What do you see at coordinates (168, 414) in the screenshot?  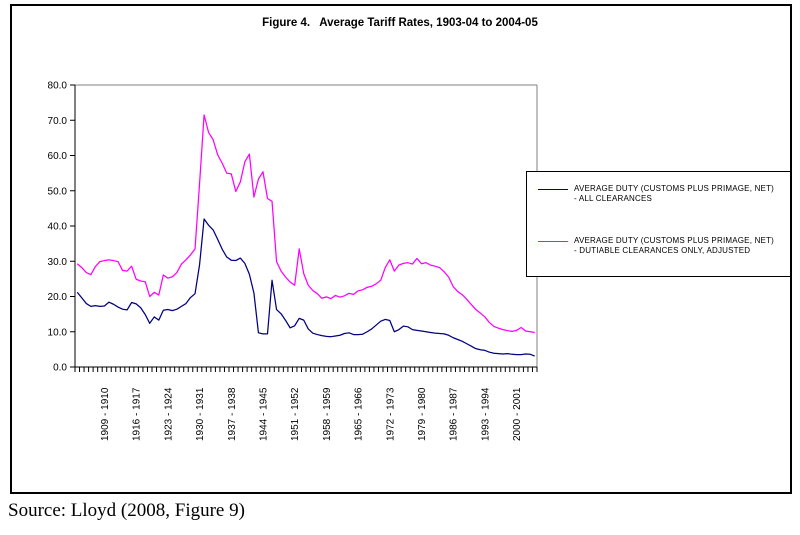 I see `x-tick-label: 1923 - 1924` at bounding box center [168, 414].